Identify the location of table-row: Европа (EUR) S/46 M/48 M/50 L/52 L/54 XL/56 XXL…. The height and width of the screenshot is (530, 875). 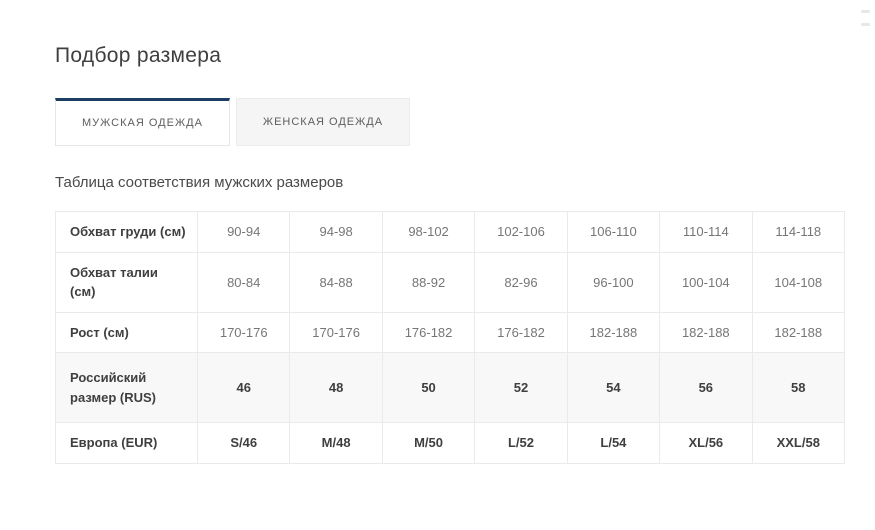
(450, 443).